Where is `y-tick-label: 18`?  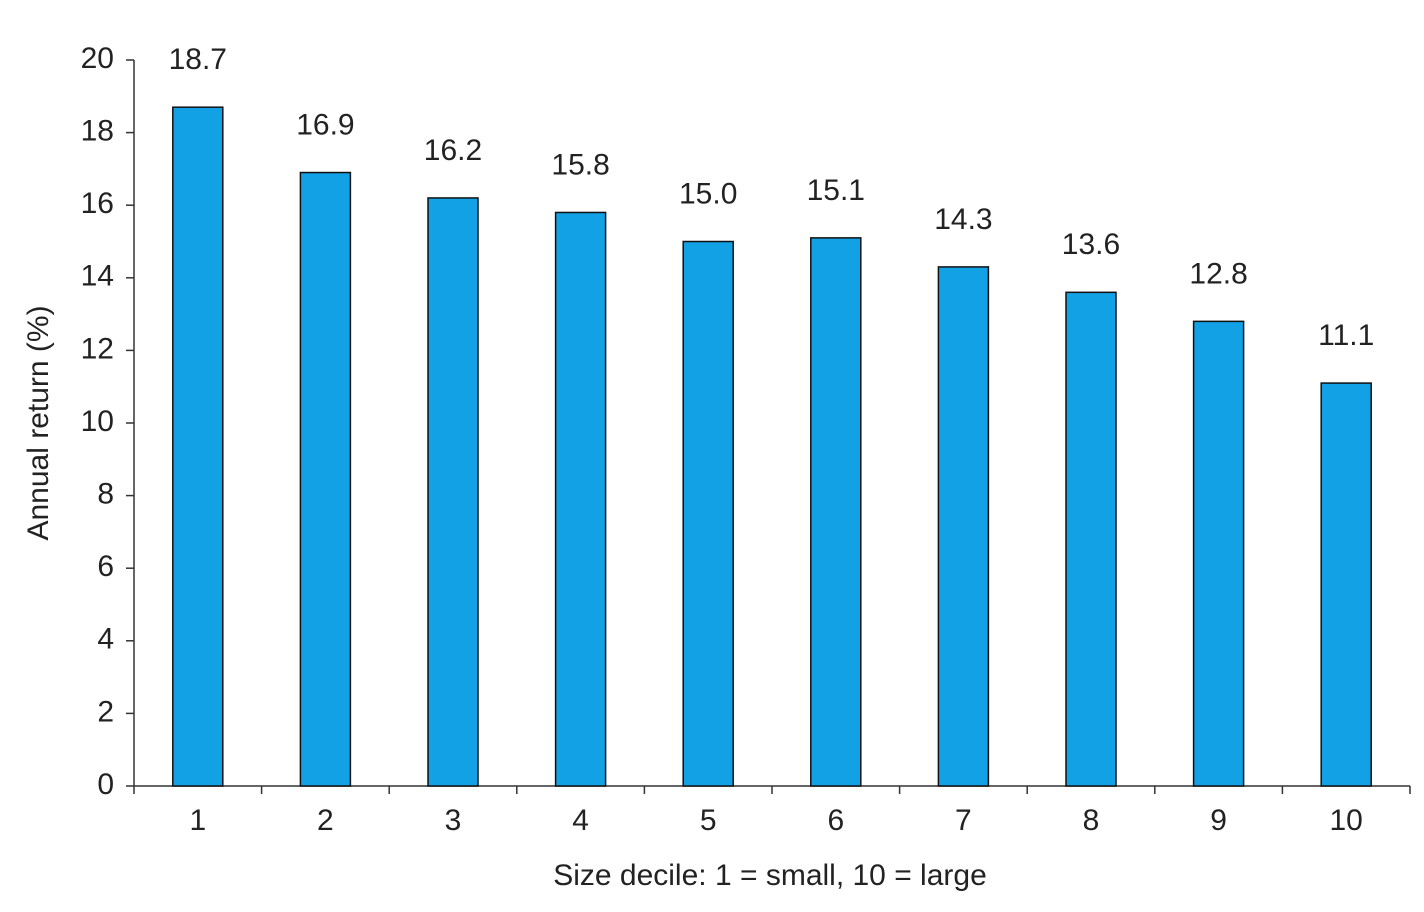 y-tick-label: 18 is located at coordinates (97, 131).